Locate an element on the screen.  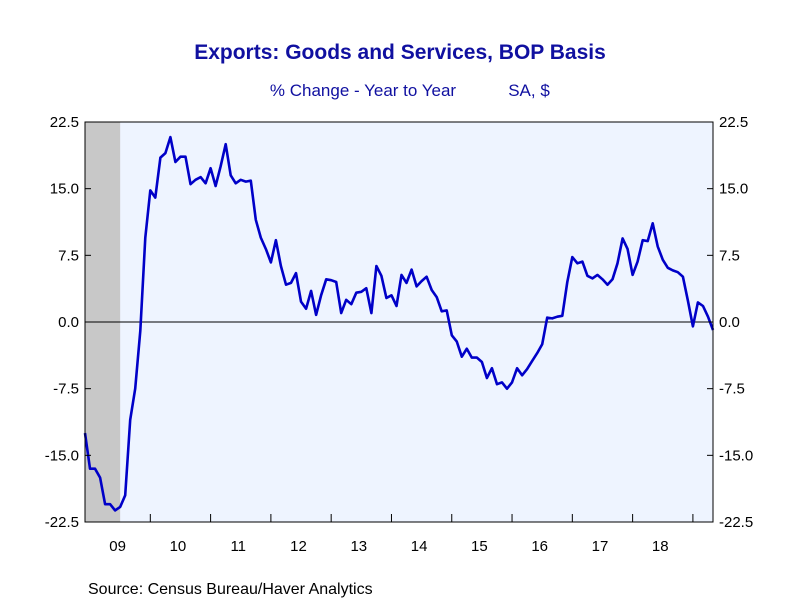
x-tick-label: 18 is located at coordinates (660, 546).